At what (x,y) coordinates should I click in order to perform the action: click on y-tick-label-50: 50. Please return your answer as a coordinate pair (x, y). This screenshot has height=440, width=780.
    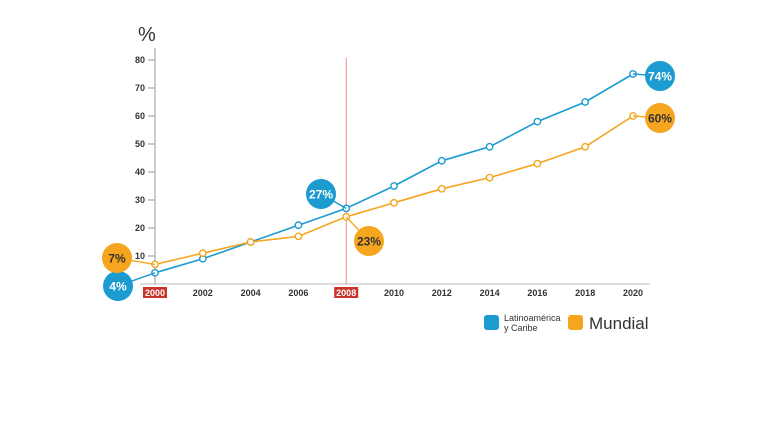
    Looking at the image, I should click on (140, 144).